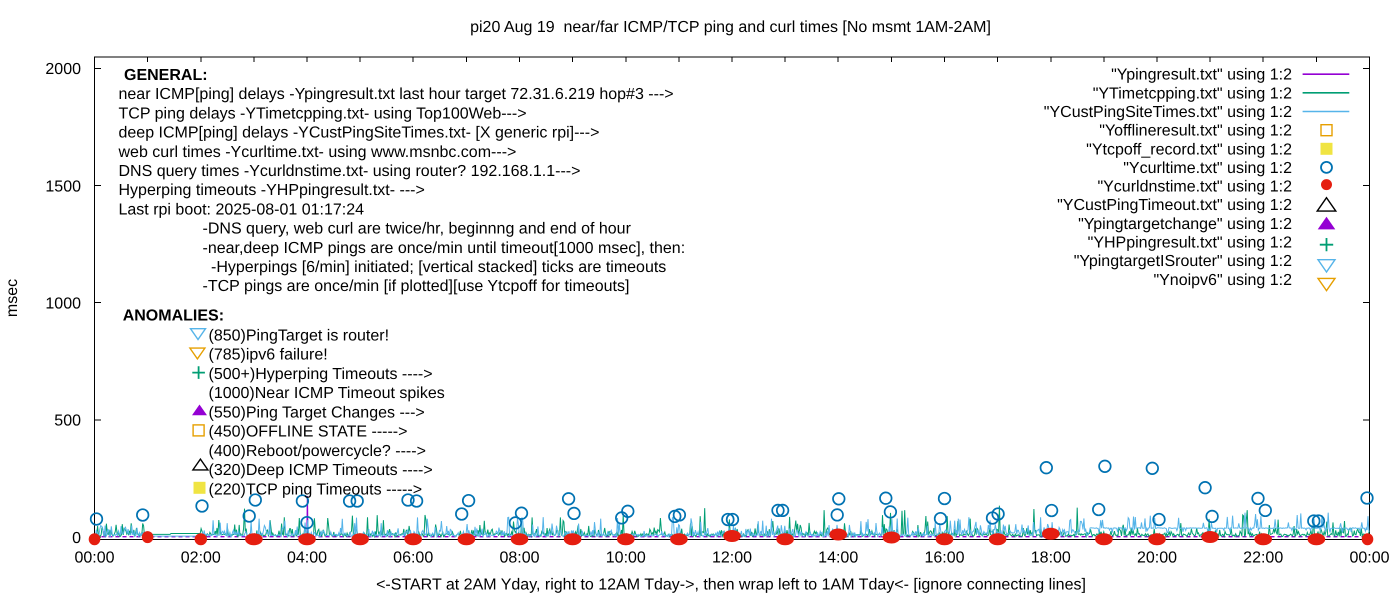  What do you see at coordinates (317, 451) in the screenshot?
I see `svg-text: (400)Reboot/powercycle? ---->` at bounding box center [317, 451].